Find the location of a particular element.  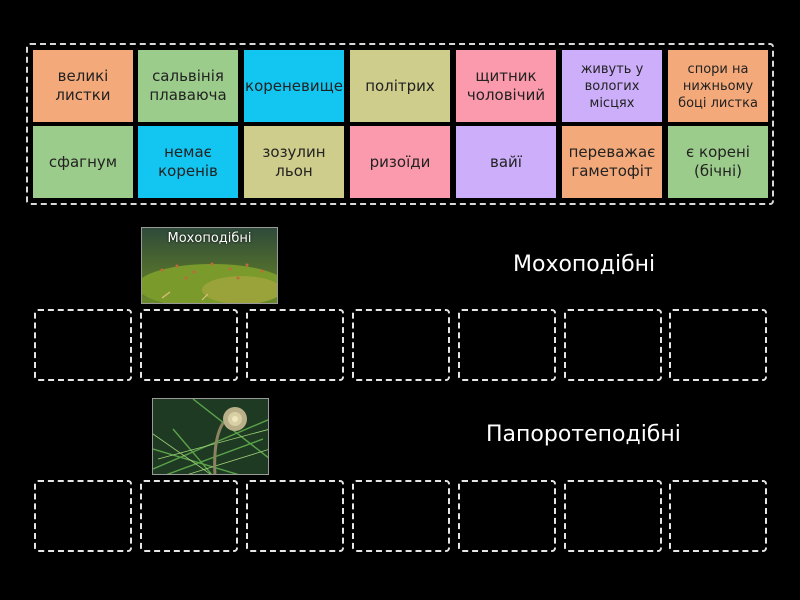

card: ризоїди is located at coordinates (400, 162).